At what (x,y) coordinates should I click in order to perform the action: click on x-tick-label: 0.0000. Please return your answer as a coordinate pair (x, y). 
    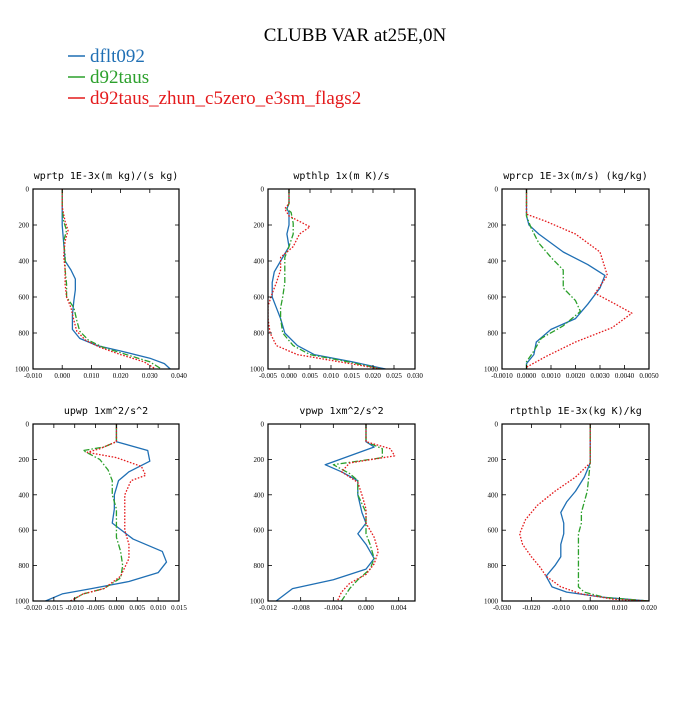
    Looking at the image, I should click on (527, 376).